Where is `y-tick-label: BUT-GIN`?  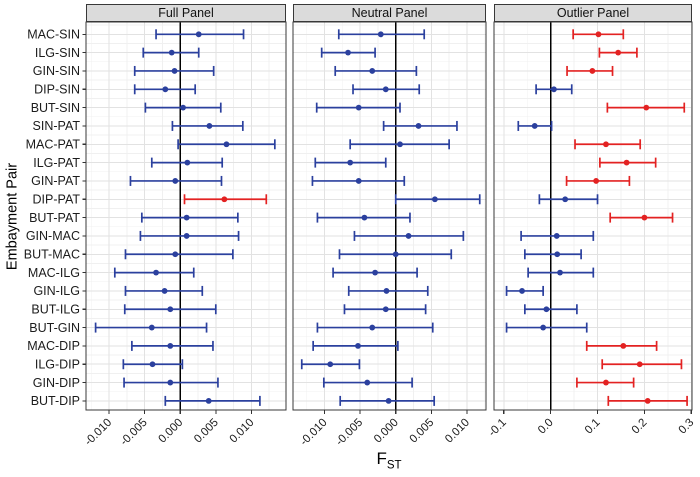
y-tick-label: BUT-GIN is located at coordinates (54, 328).